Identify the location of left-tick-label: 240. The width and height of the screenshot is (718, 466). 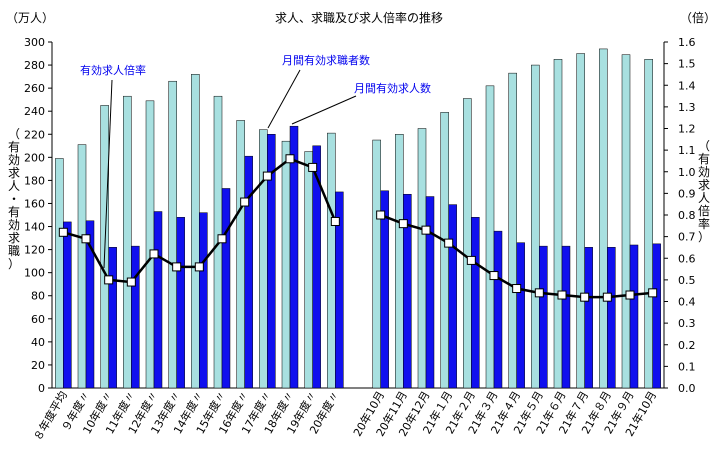
(34, 111).